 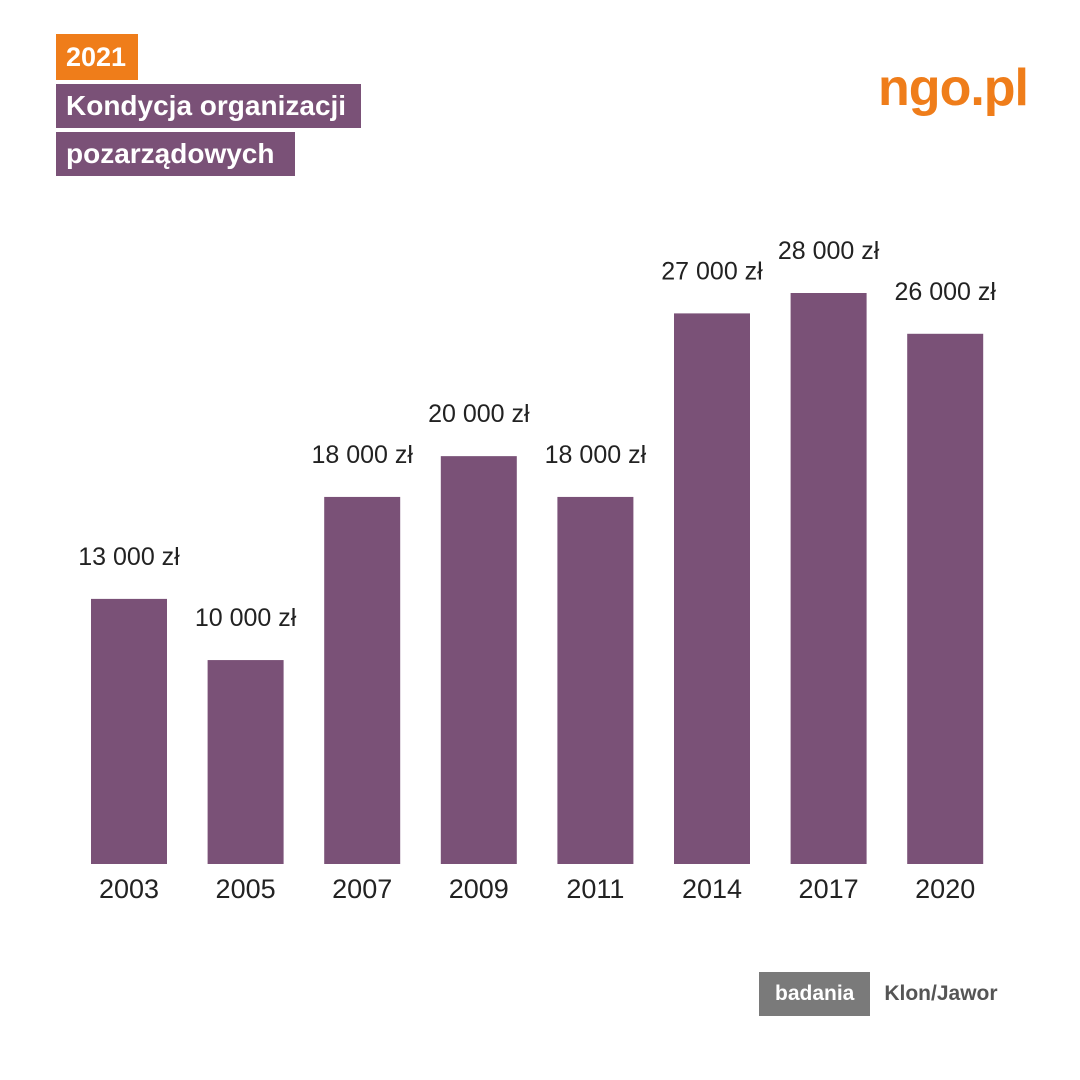 I want to click on x-tick-label-2007: 2007, so click(x=362, y=889).